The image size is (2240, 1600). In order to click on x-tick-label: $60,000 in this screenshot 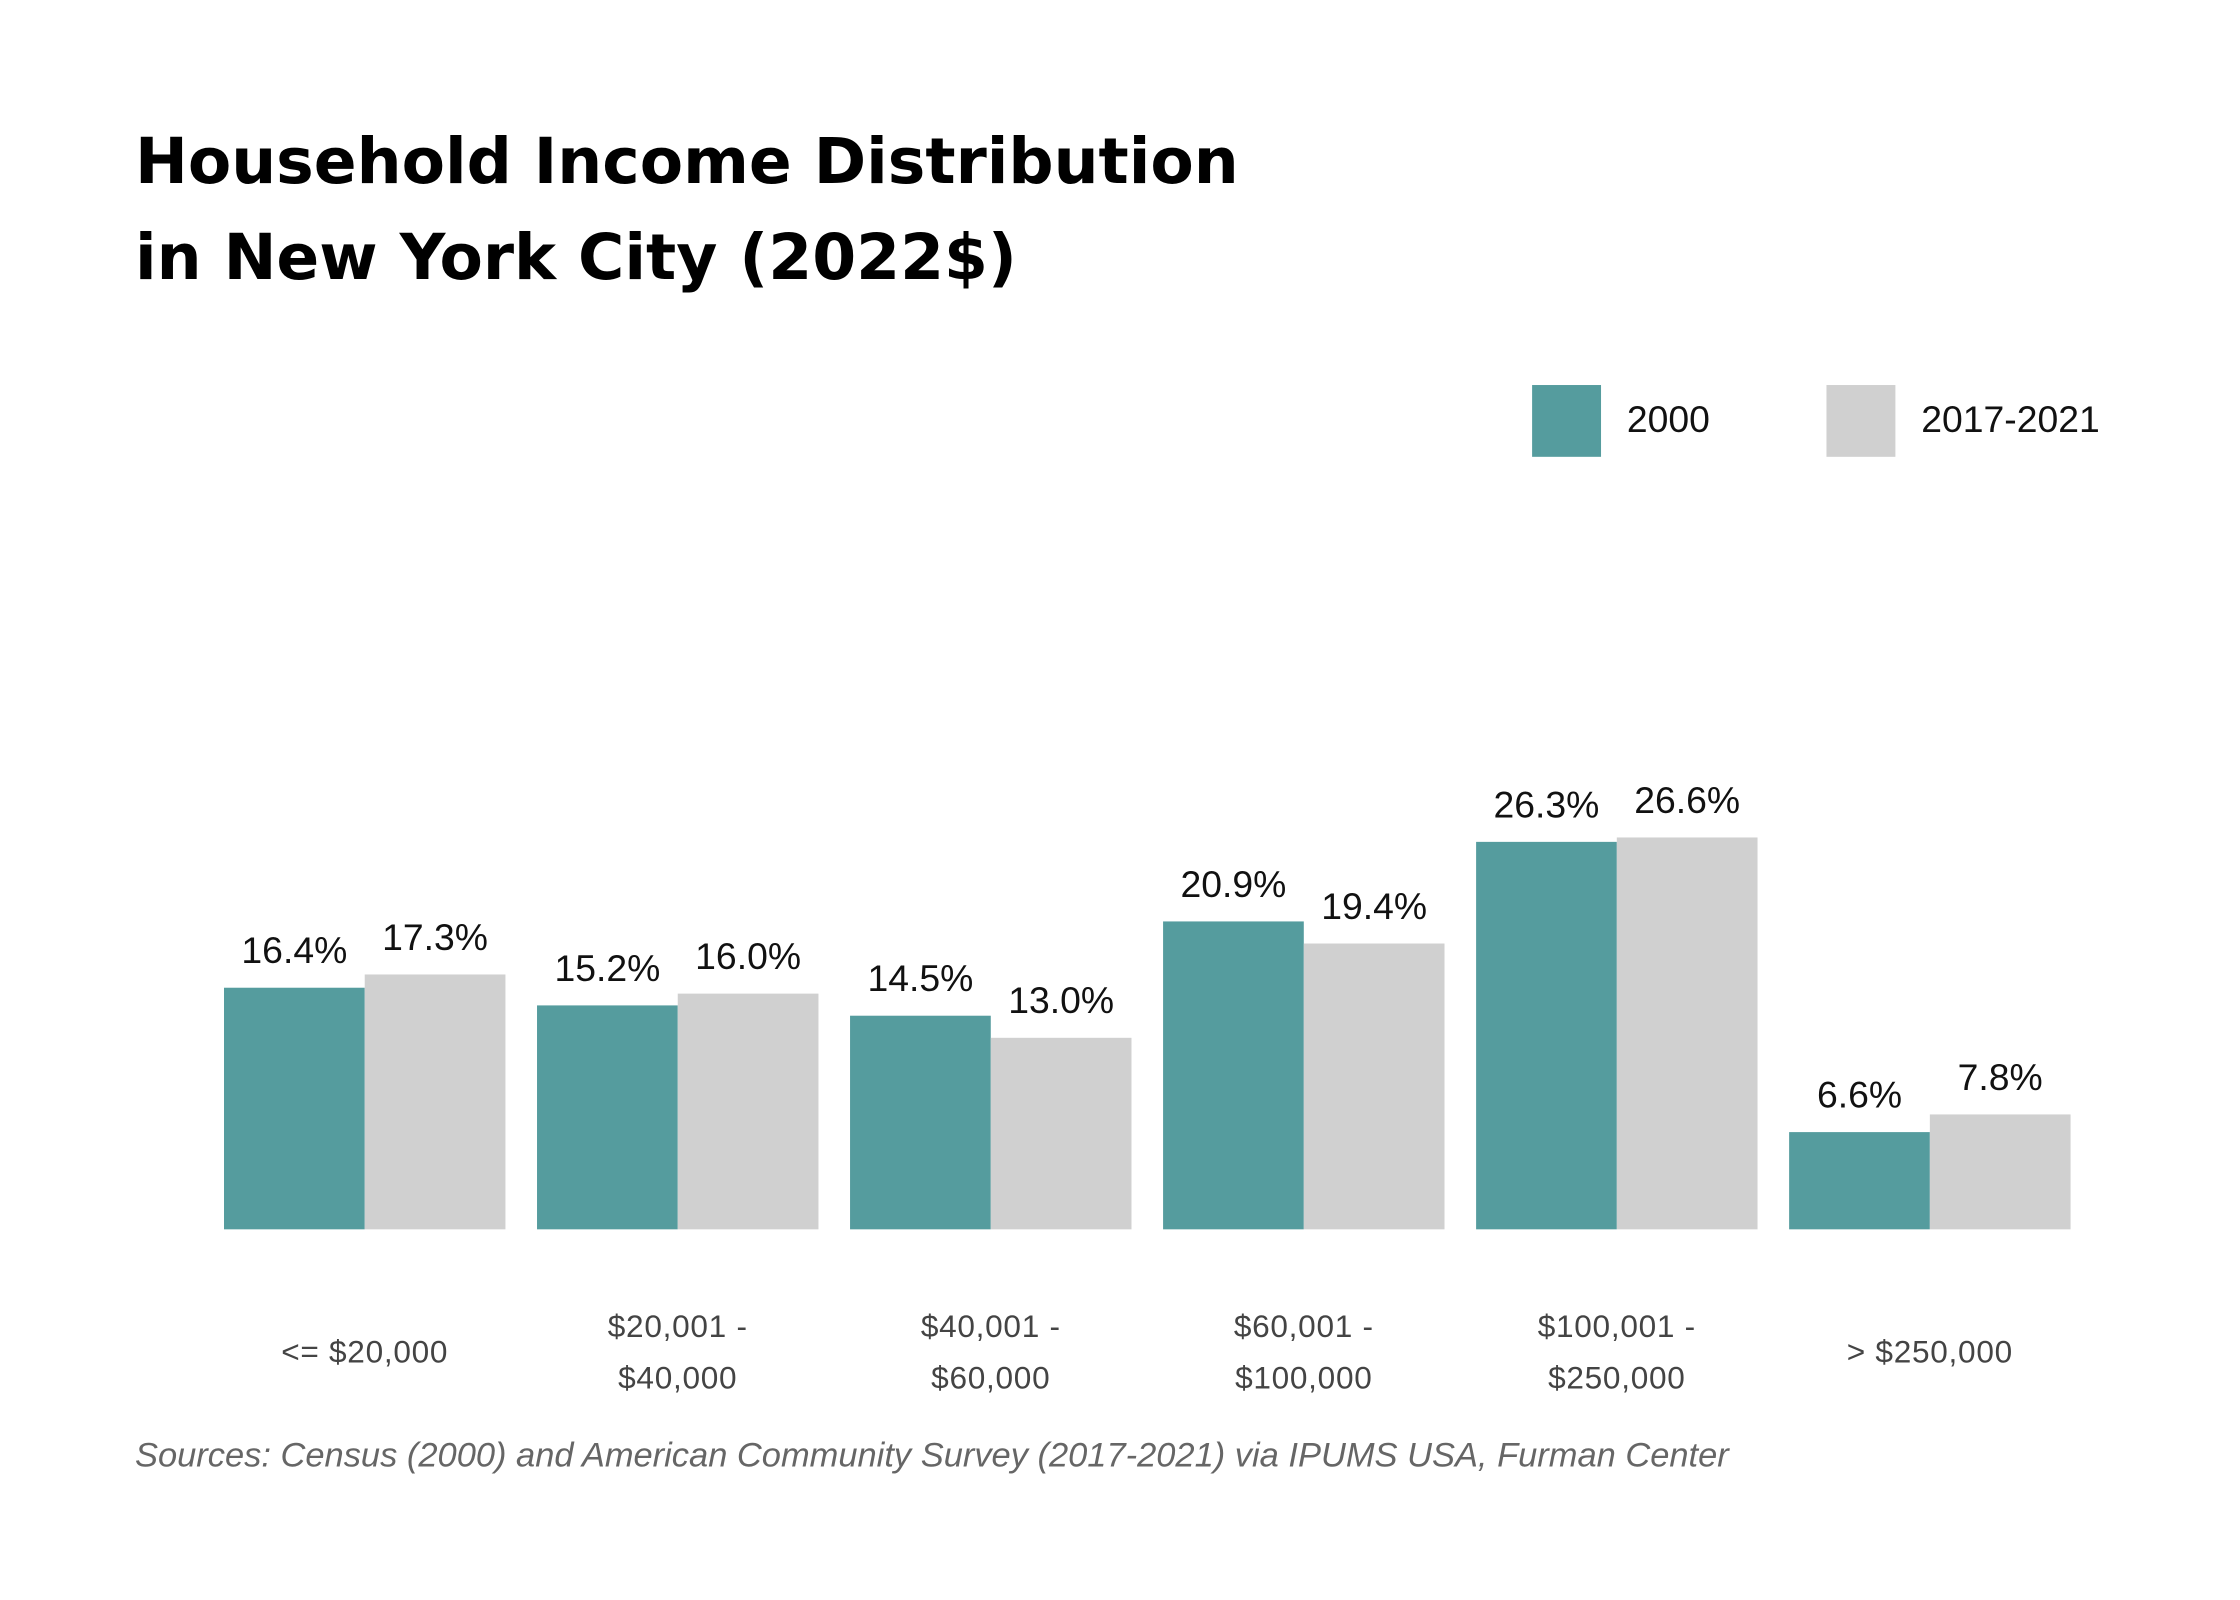, I will do `click(990, 1377)`.